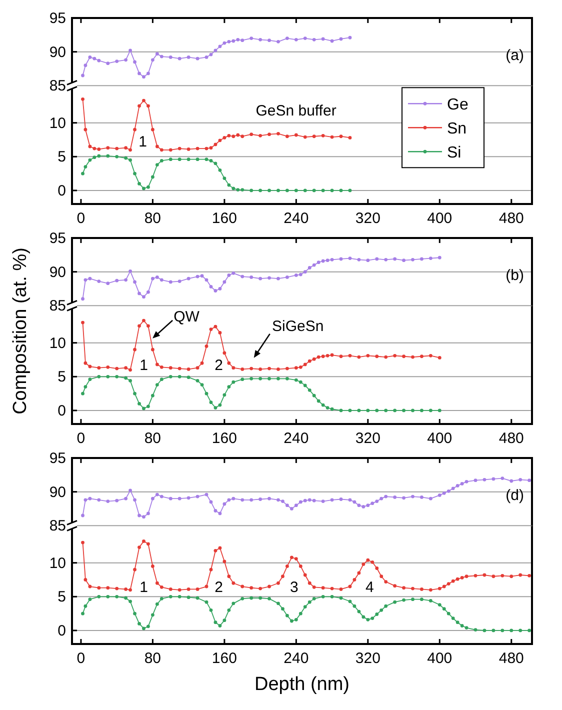  I want to click on y-tick-label: 95, so click(57, 18).